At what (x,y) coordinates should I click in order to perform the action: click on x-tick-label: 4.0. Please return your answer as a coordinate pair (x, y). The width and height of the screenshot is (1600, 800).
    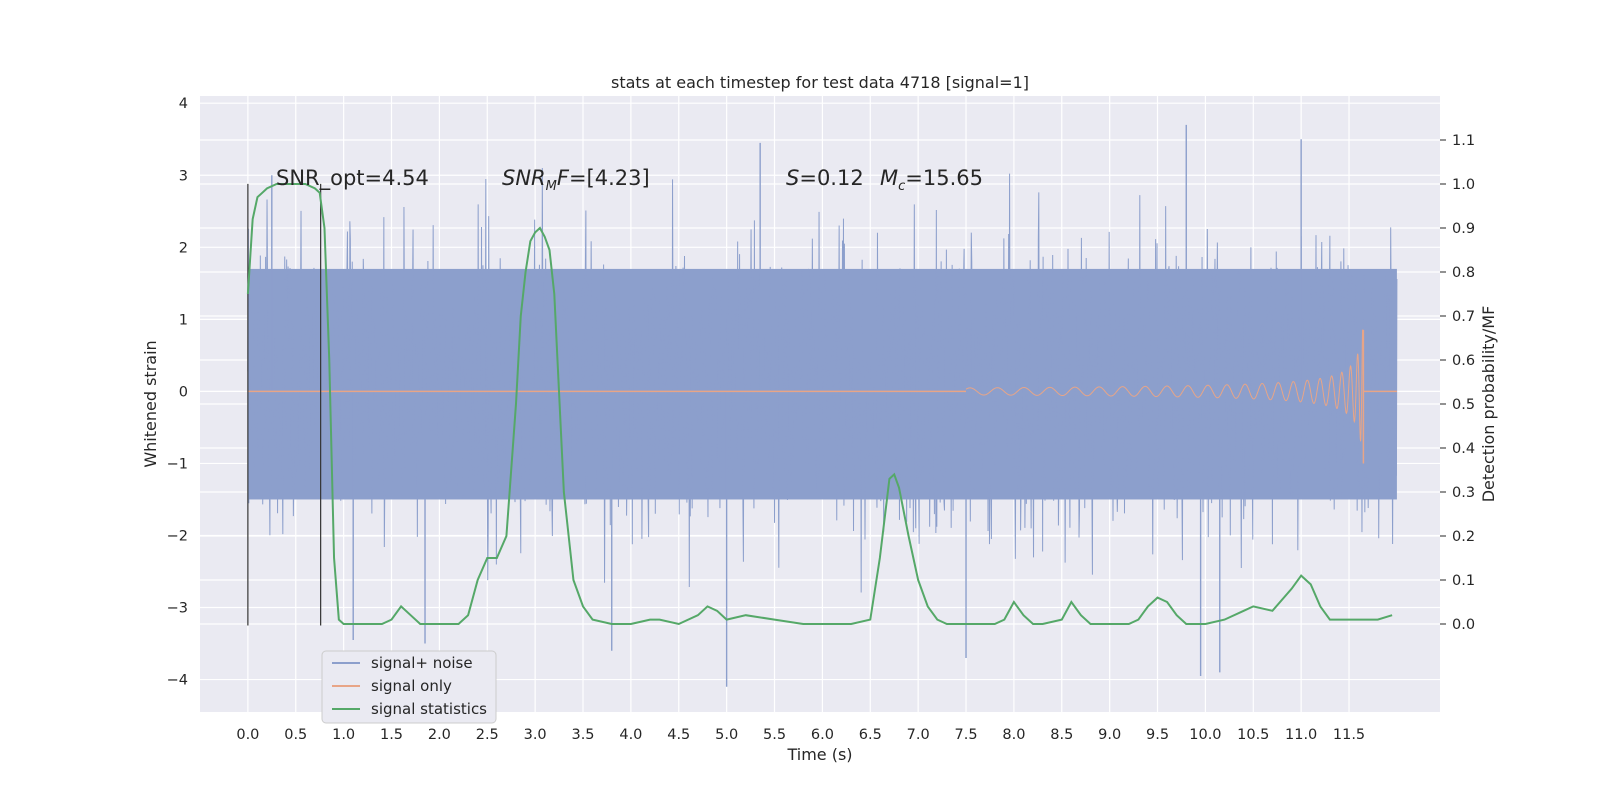
    Looking at the image, I should click on (630, 735).